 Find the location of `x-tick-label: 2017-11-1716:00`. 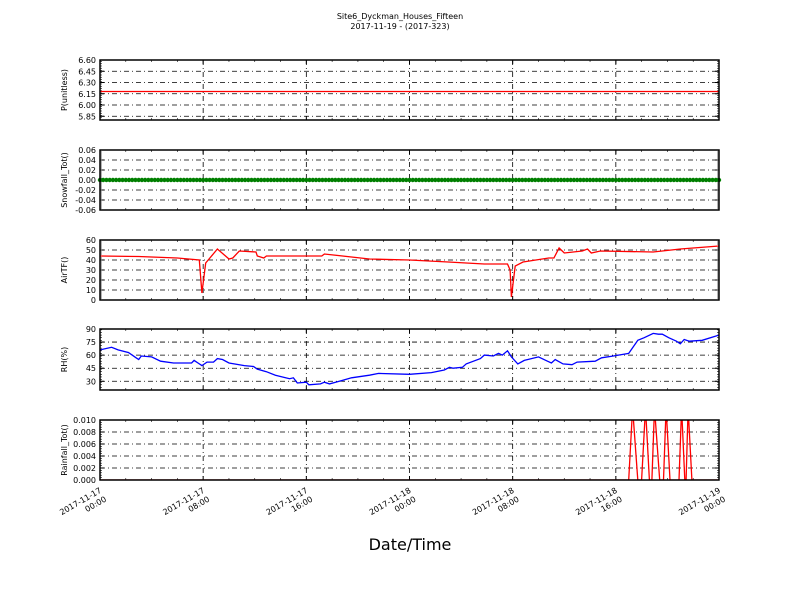

x-tick-label: 2017-11-1716:00 is located at coordinates (290, 506).